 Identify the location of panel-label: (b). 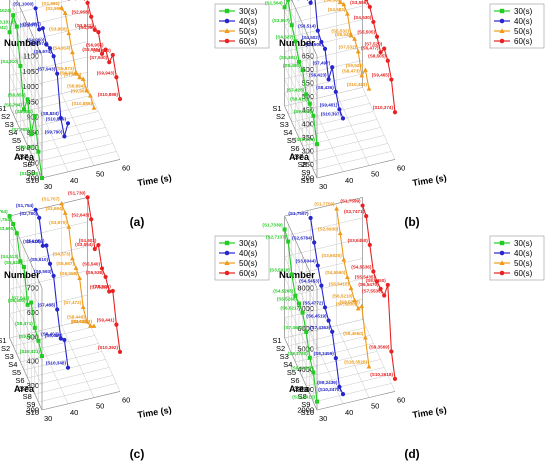
(411, 222).